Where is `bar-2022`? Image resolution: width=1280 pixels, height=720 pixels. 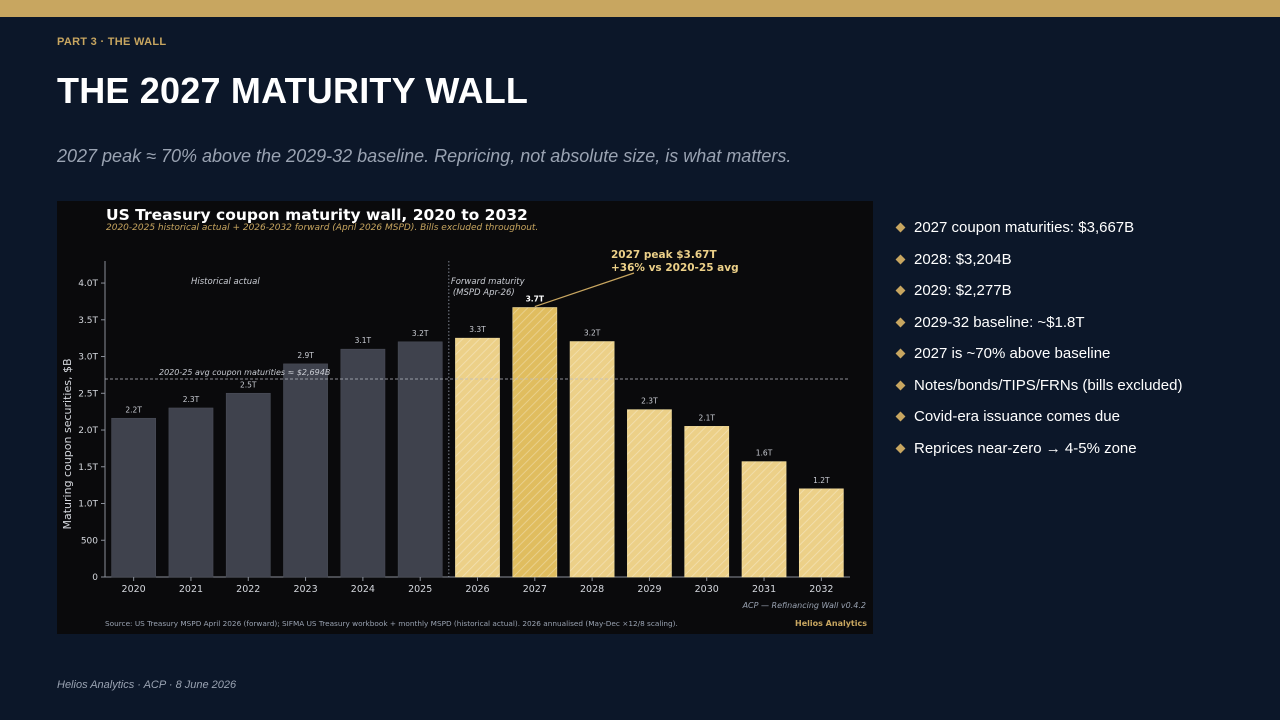 bar-2022 is located at coordinates (248, 485).